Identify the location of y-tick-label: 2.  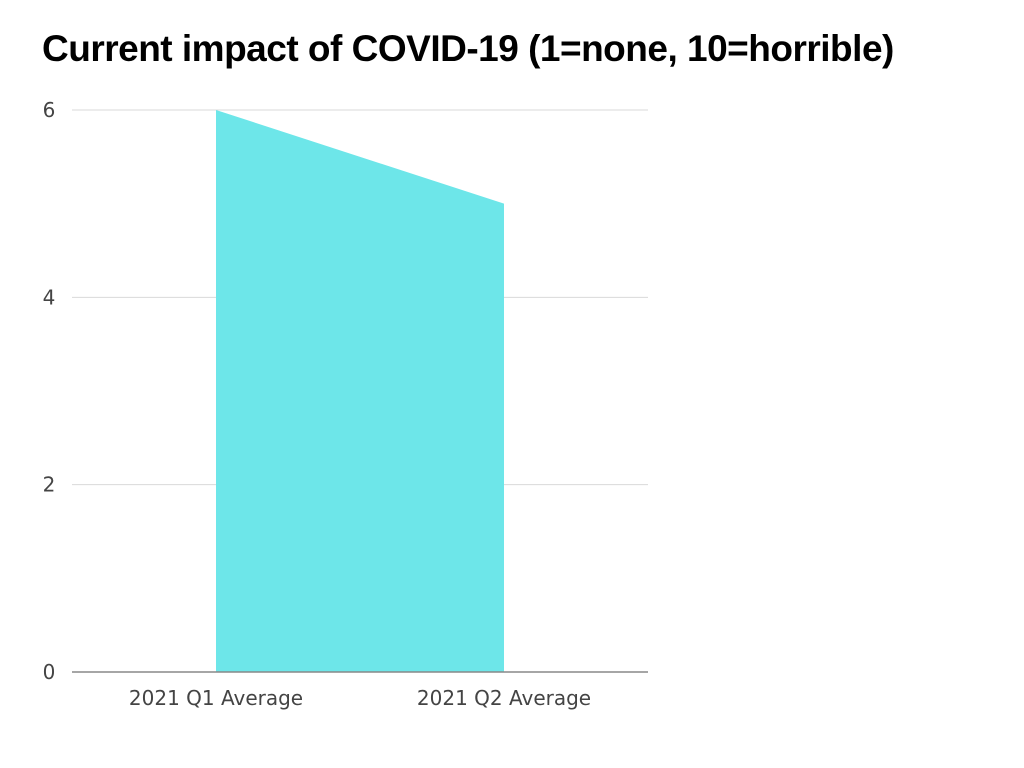
(49, 485).